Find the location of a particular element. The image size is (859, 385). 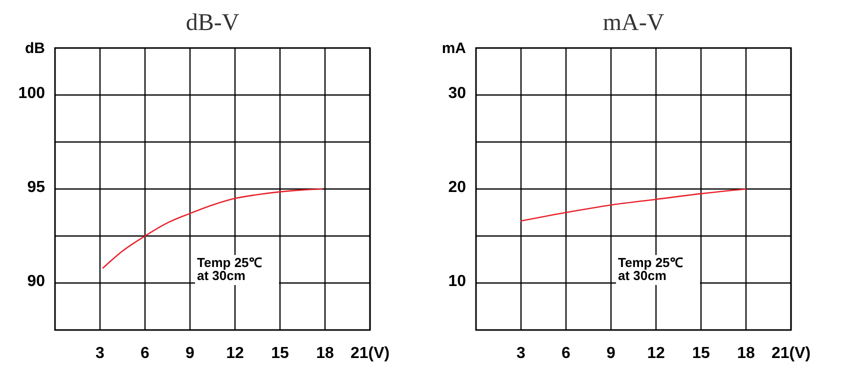

y-tick-label: 30 is located at coordinates (457, 93).